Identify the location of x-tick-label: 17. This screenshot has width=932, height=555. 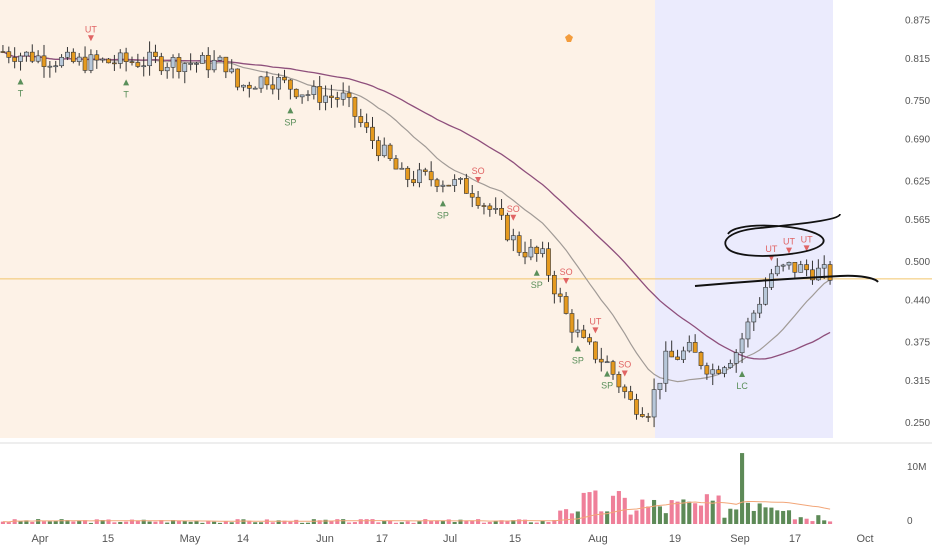
(795, 539).